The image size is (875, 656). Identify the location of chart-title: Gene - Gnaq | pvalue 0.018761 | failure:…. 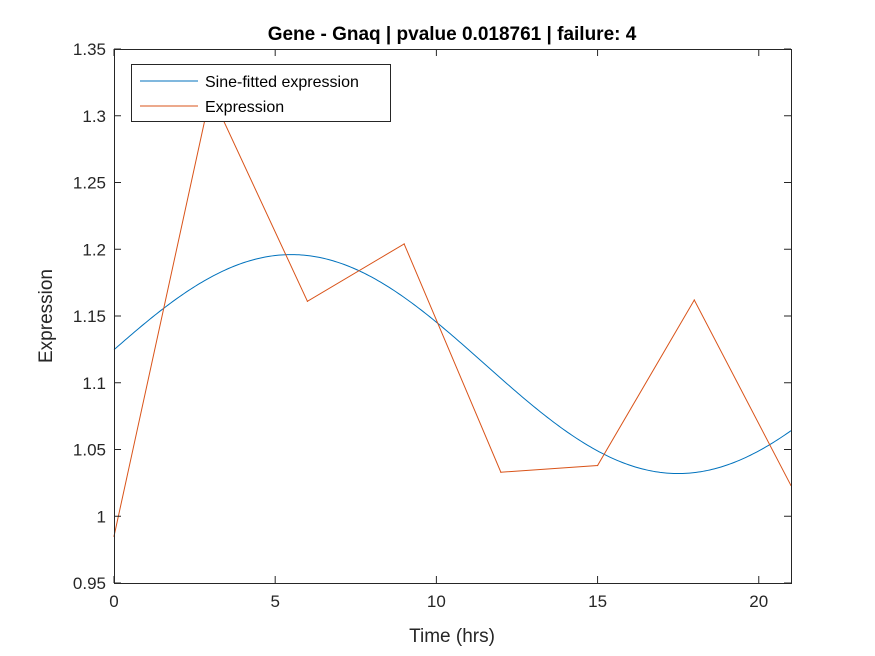
(452, 34).